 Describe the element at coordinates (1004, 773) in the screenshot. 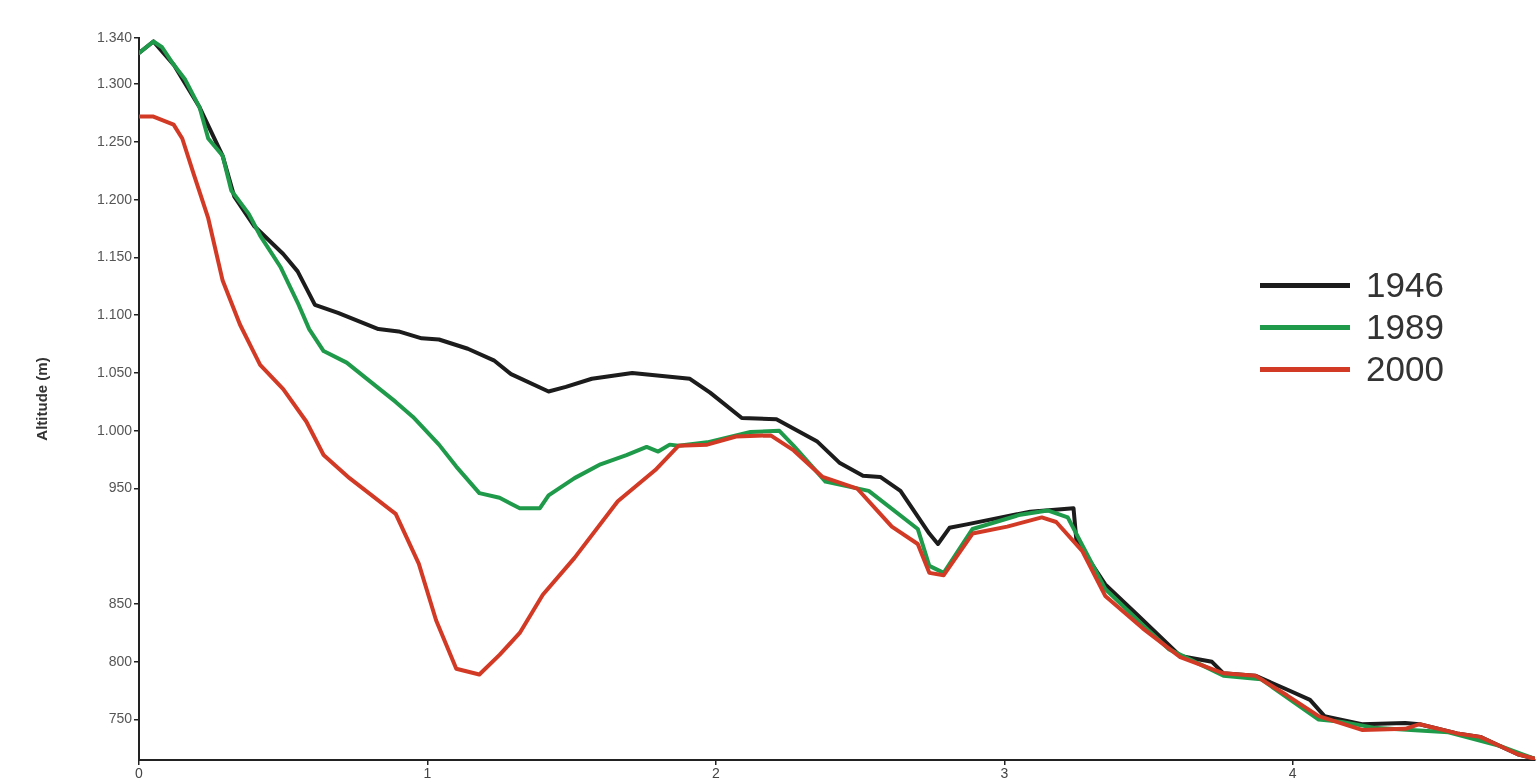

I see `x-tick-label: 3` at that location.